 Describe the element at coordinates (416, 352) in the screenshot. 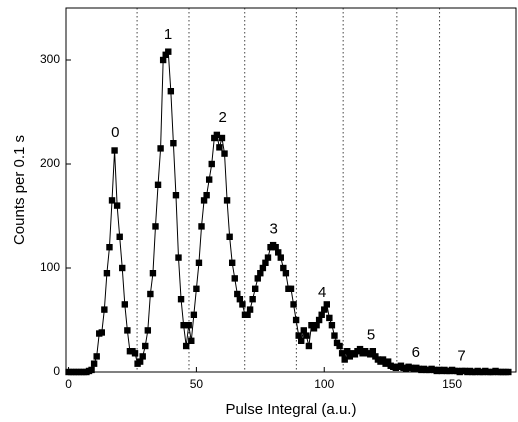

I see `peak-label: 6` at that location.